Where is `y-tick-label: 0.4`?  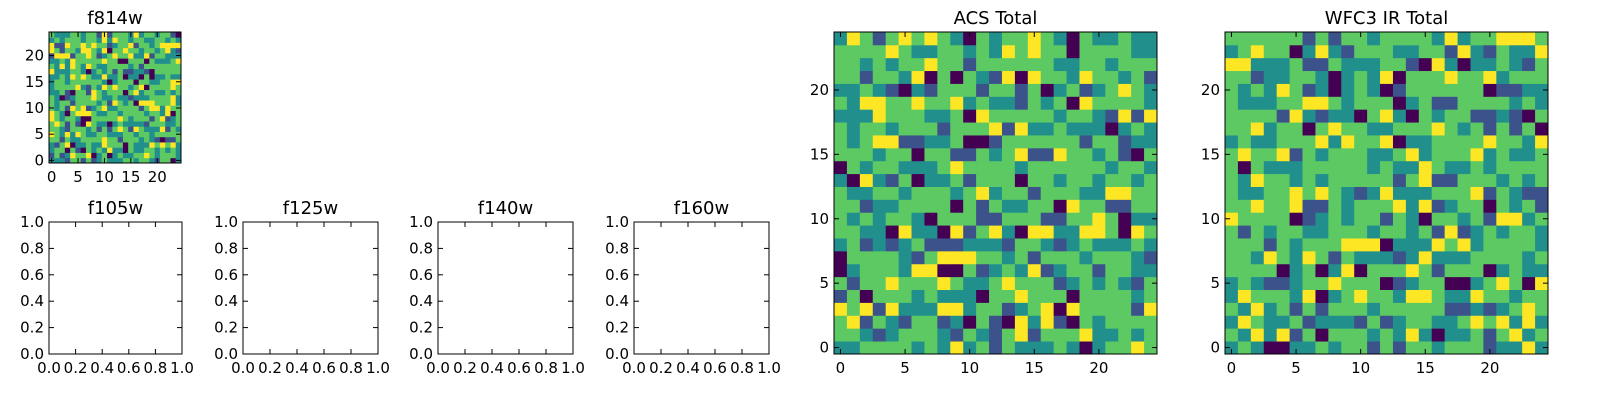
y-tick-label: 0.4 is located at coordinates (226, 301).